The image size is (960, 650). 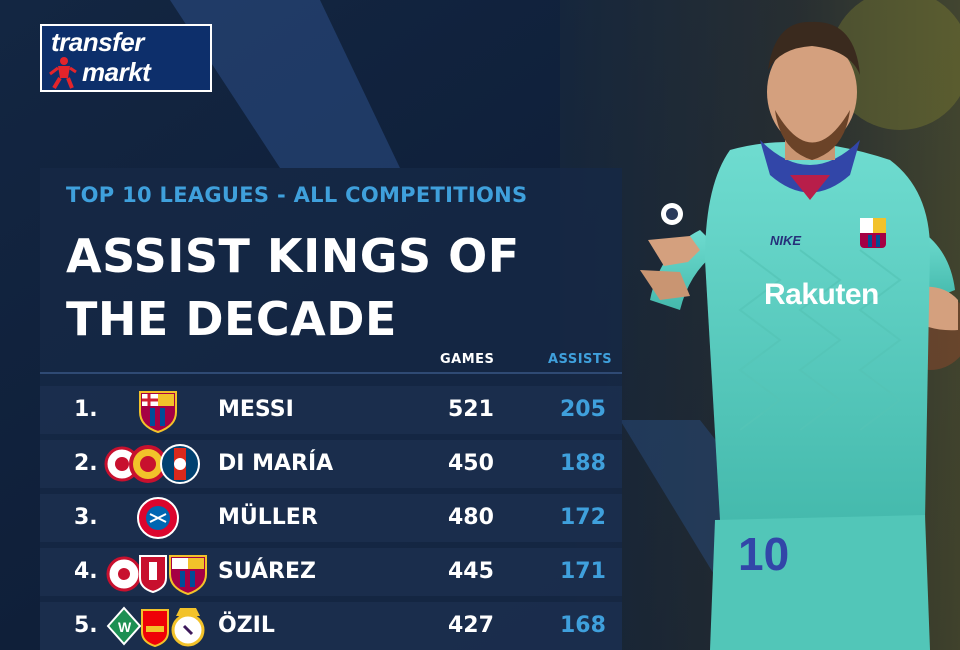 I want to click on player-name: ÖZIL, so click(x=246, y=625).